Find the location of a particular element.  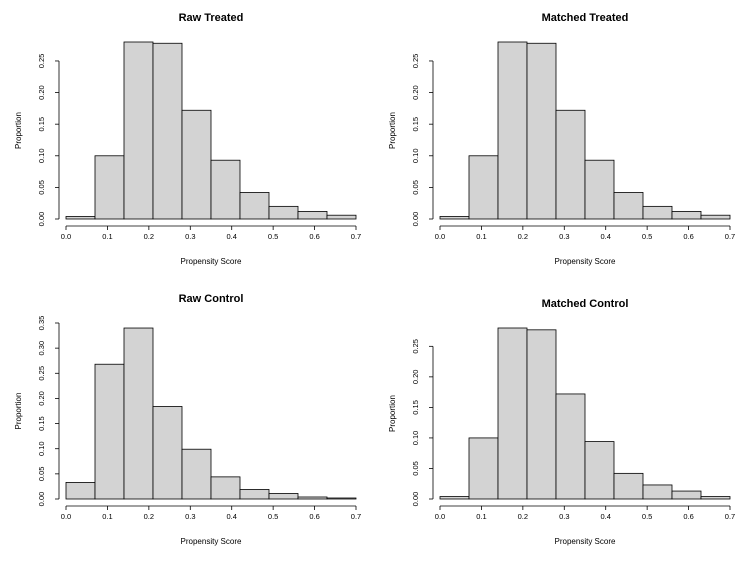

chart-title: Matched Control is located at coordinates (585, 304).